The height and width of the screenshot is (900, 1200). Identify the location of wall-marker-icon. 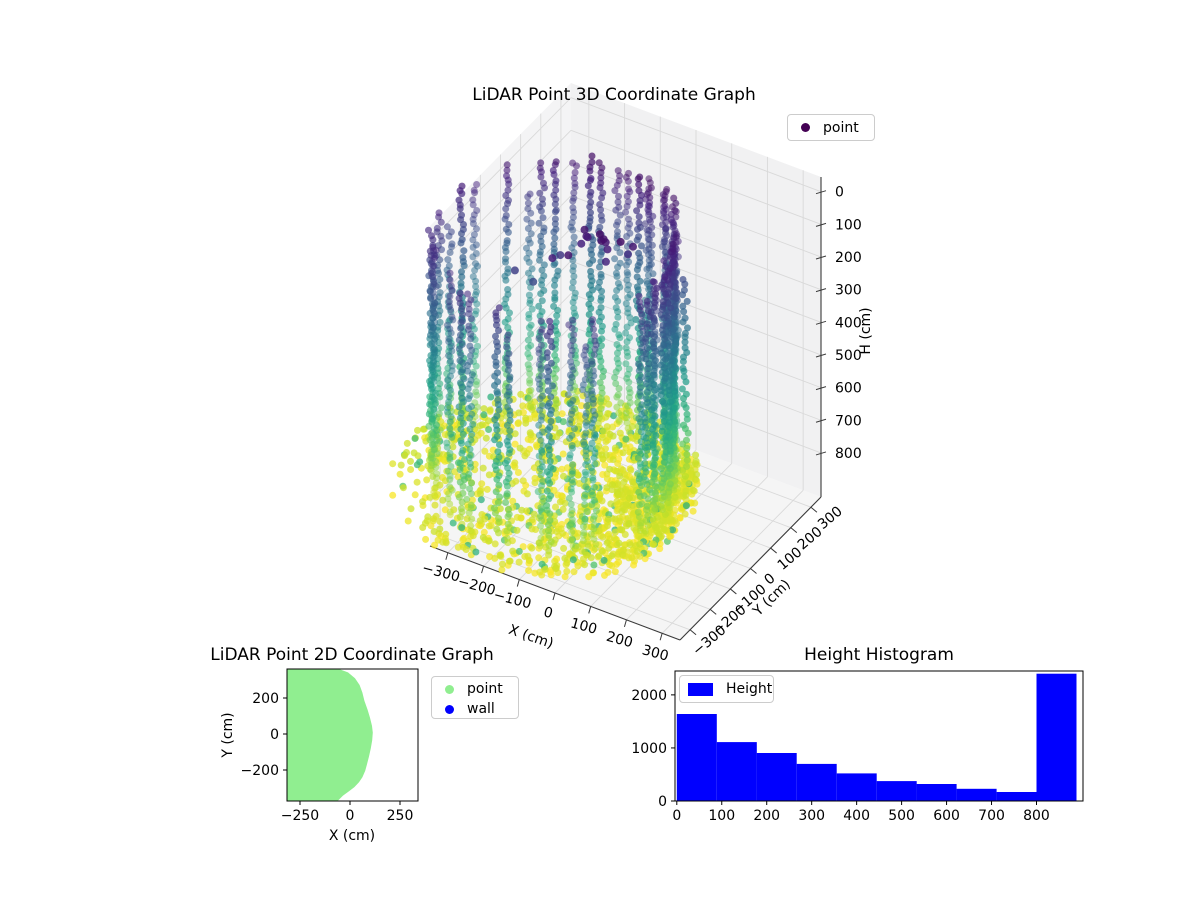
(449, 709).